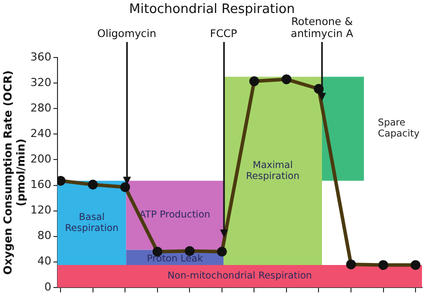 Image resolution: width=444 pixels, height=296 pixels. I want to click on band-label: Maximal Respiration, so click(273, 171).